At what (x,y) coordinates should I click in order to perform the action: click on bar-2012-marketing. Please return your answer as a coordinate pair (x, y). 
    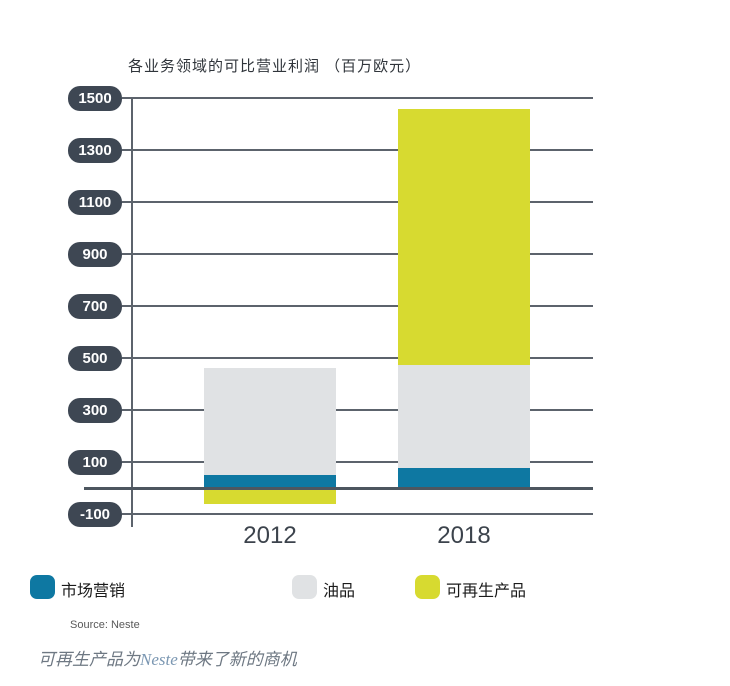
    Looking at the image, I should click on (270, 481).